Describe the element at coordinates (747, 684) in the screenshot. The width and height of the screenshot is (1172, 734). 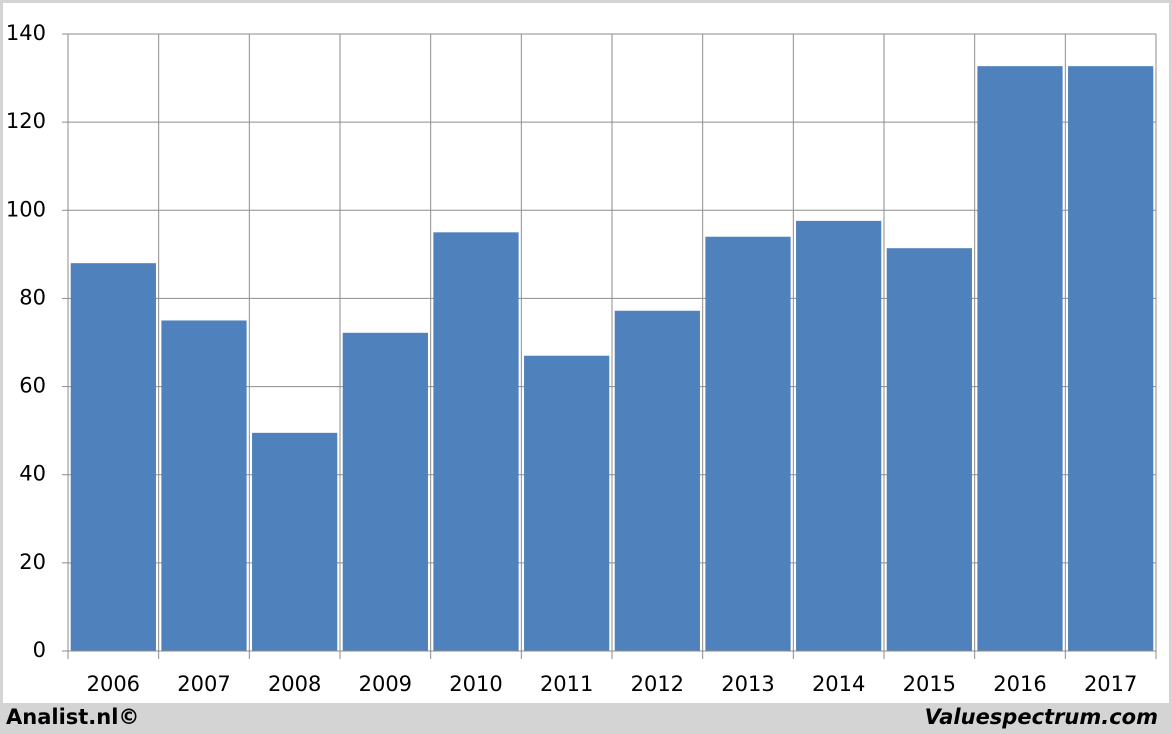
I see `x-tick-label: 2013` at that location.